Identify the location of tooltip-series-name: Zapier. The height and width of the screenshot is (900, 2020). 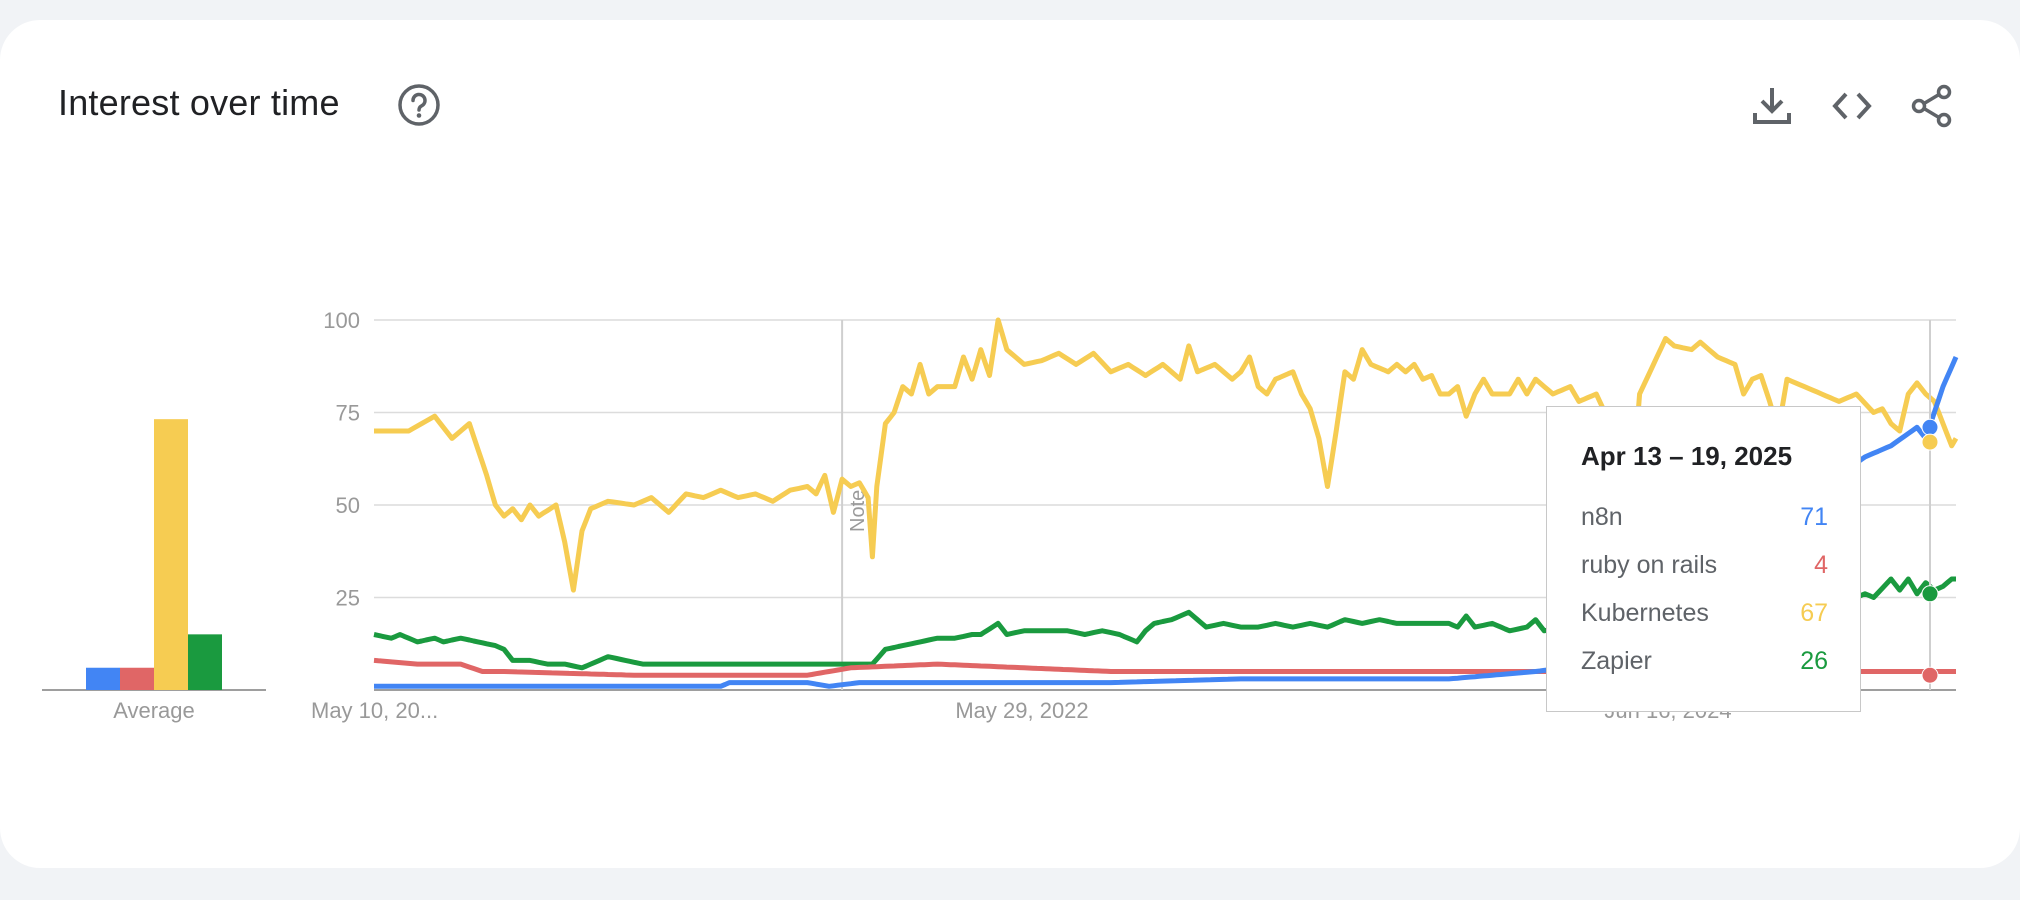
(1616, 661).